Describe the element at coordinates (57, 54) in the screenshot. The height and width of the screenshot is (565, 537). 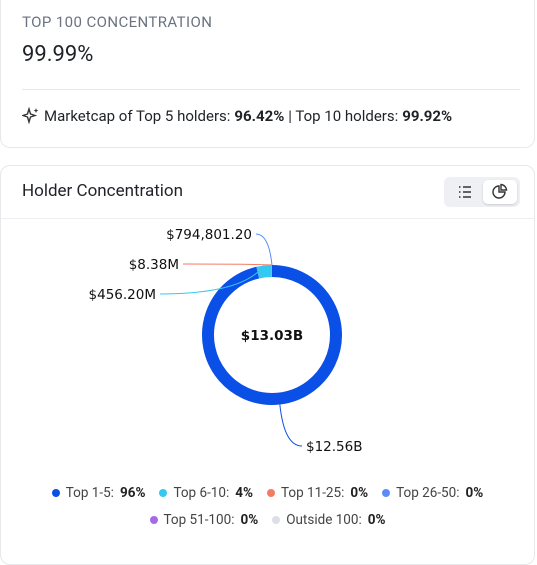
I see `summary-value: 99.99%` at that location.